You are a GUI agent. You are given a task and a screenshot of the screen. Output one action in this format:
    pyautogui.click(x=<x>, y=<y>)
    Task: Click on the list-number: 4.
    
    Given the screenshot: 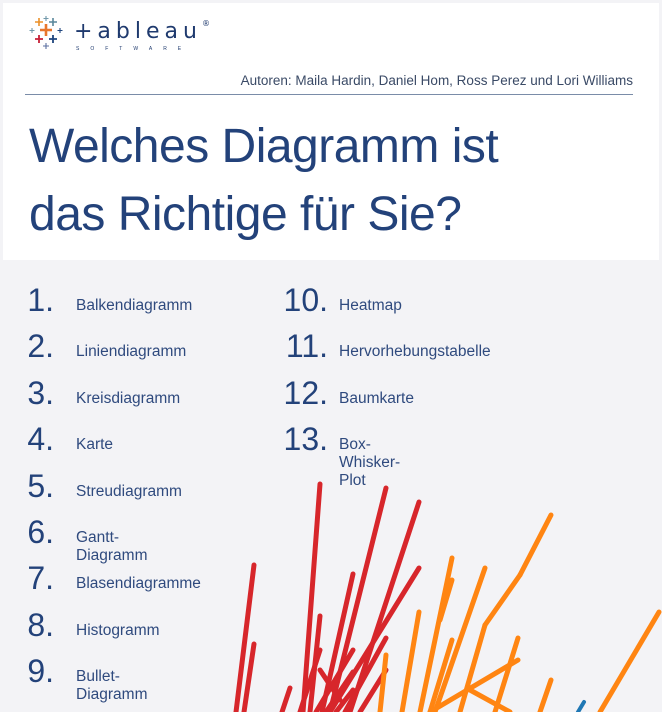 What is the action you would take?
    pyautogui.click(x=40, y=439)
    